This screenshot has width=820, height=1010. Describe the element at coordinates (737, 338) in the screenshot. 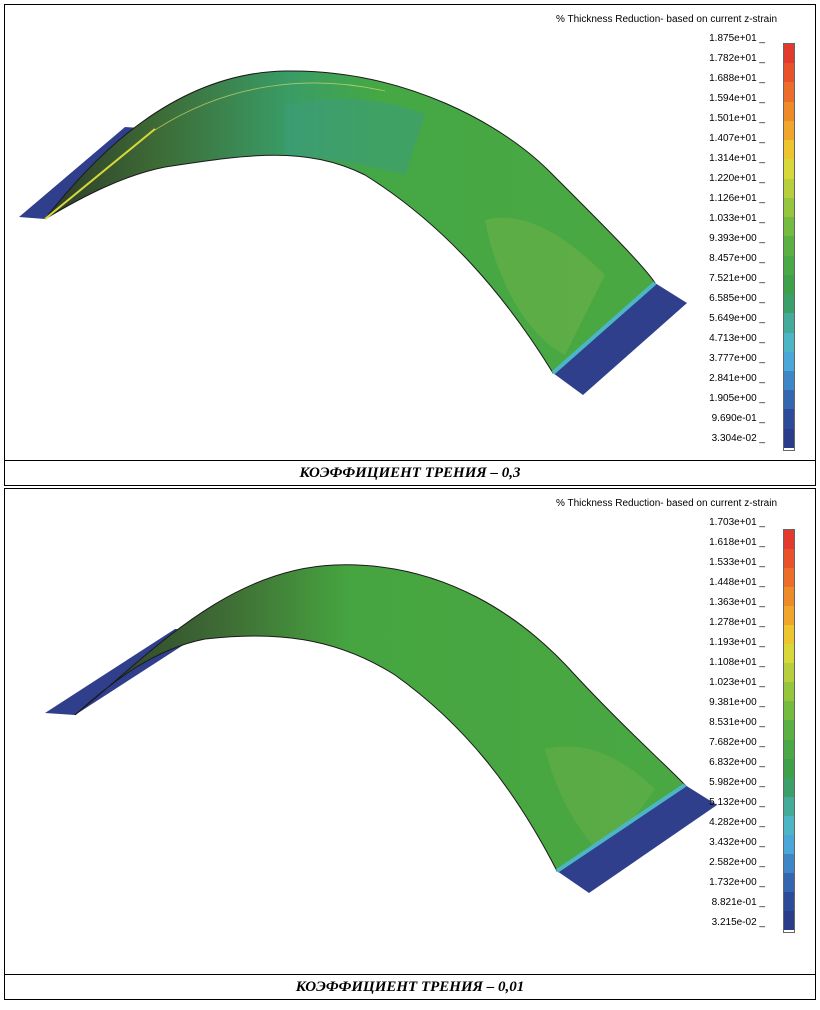

I see `legend-value: 4.713e+00 _` at that location.